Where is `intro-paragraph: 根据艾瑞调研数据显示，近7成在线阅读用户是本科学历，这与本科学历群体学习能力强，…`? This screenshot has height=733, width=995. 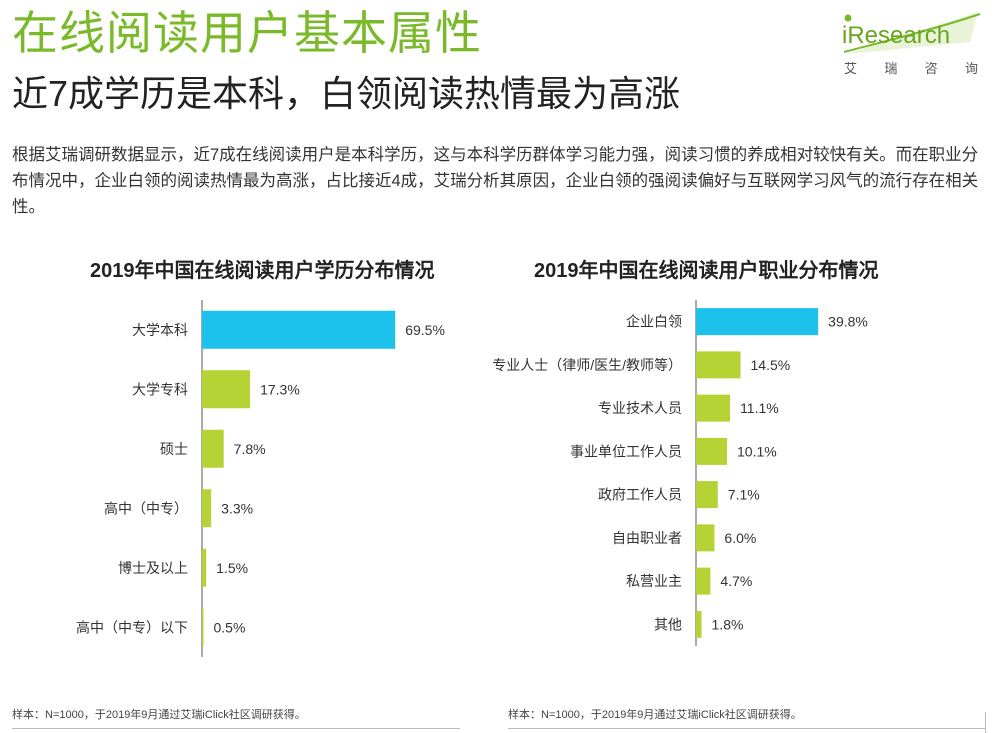 intro-paragraph: 根据艾瑞调研数据显示，近7成在线阅读用户是本科学历，这与本科学历群体学习能力强，… is located at coordinates (495, 181).